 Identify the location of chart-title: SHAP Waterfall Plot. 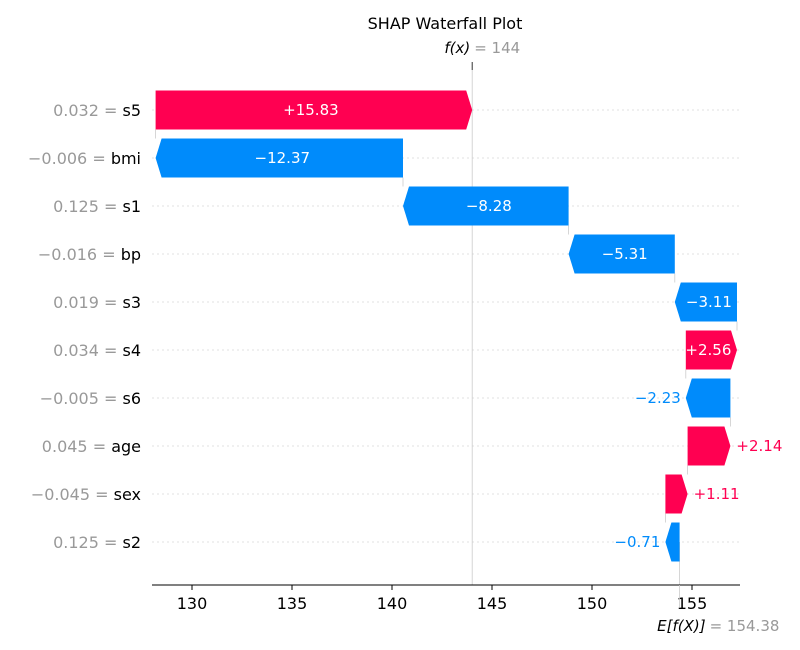
(445, 23).